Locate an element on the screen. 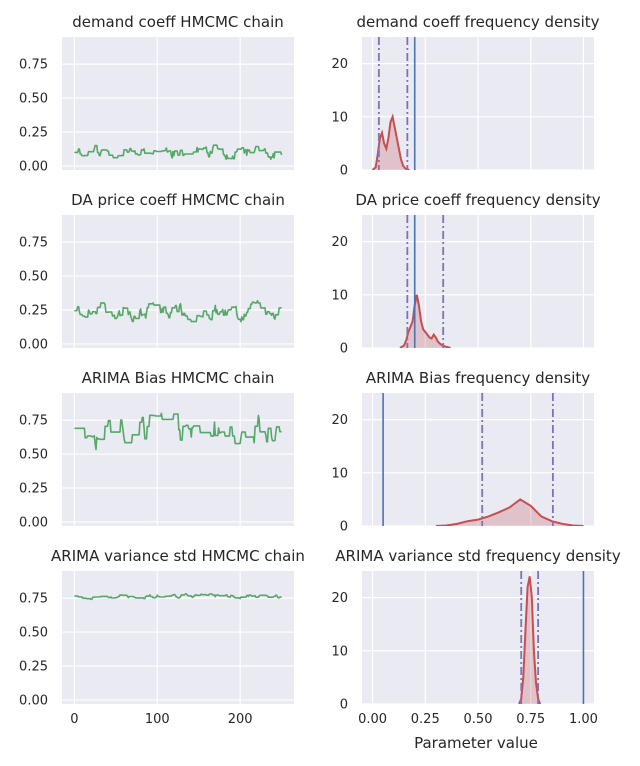 Image resolution: width=640 pixels, height=766 pixels. x-tick-label: 1.00 is located at coordinates (583, 719).